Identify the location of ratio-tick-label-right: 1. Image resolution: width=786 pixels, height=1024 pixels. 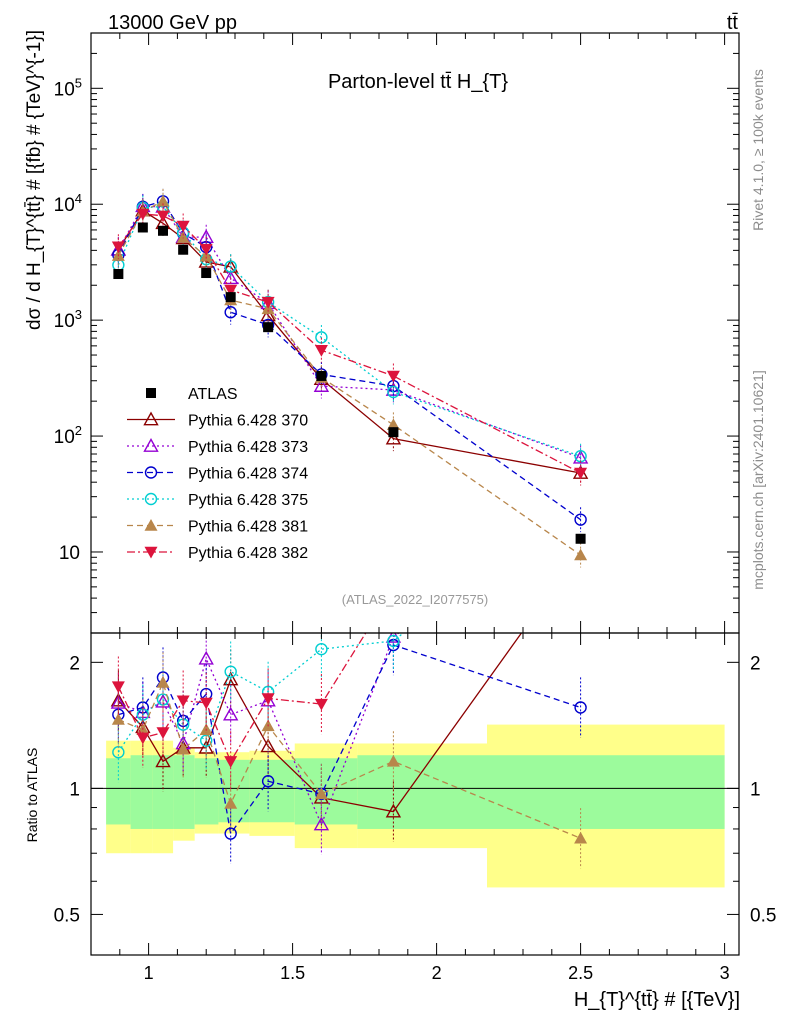
(755, 789).